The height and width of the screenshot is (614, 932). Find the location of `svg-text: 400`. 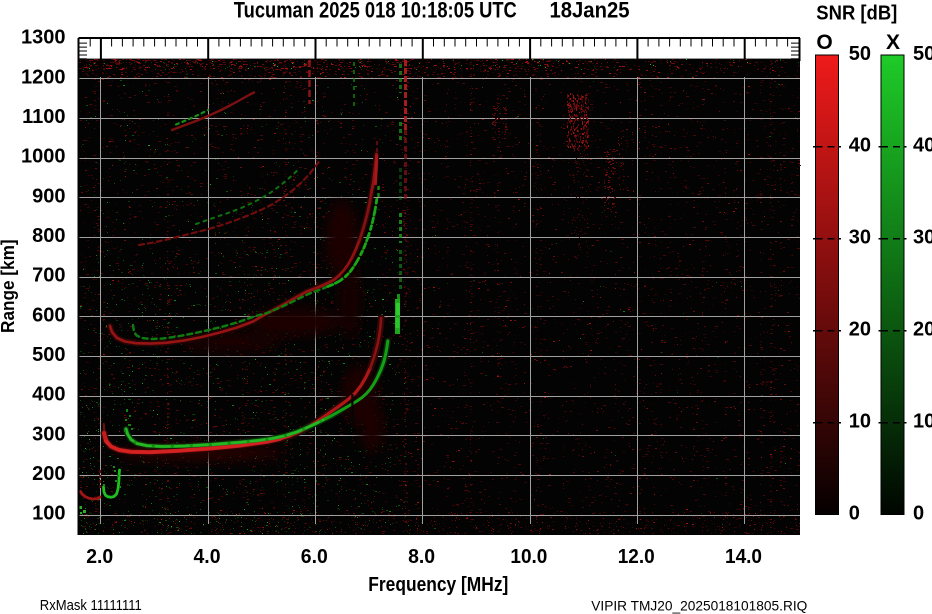

svg-text: 400 is located at coordinates (48, 395).